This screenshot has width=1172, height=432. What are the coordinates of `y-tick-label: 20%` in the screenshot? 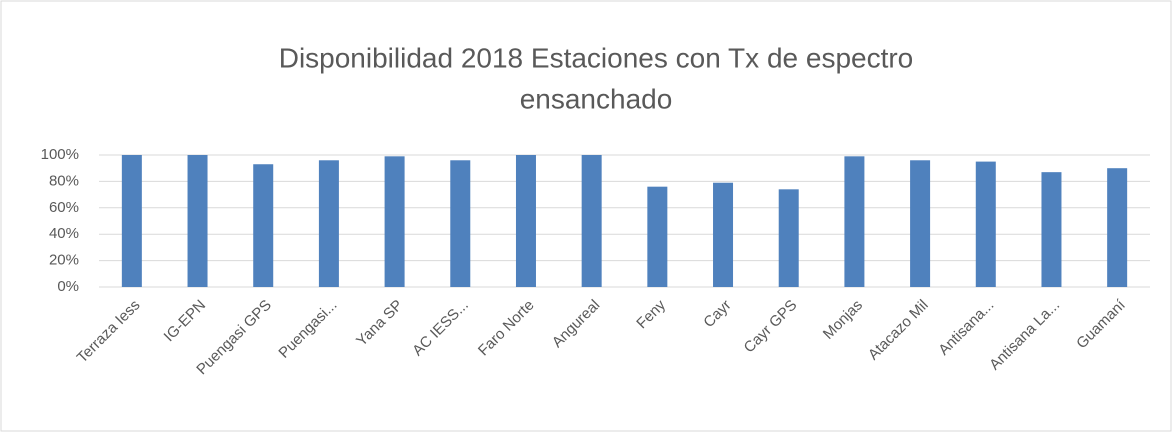 It's located at (64, 260).